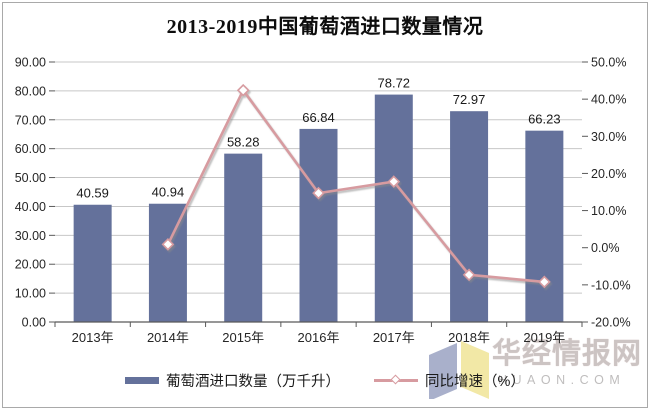 The width and height of the screenshot is (650, 410). Describe the element at coordinates (167, 262) in the screenshot. I see `bar-2014年` at that location.